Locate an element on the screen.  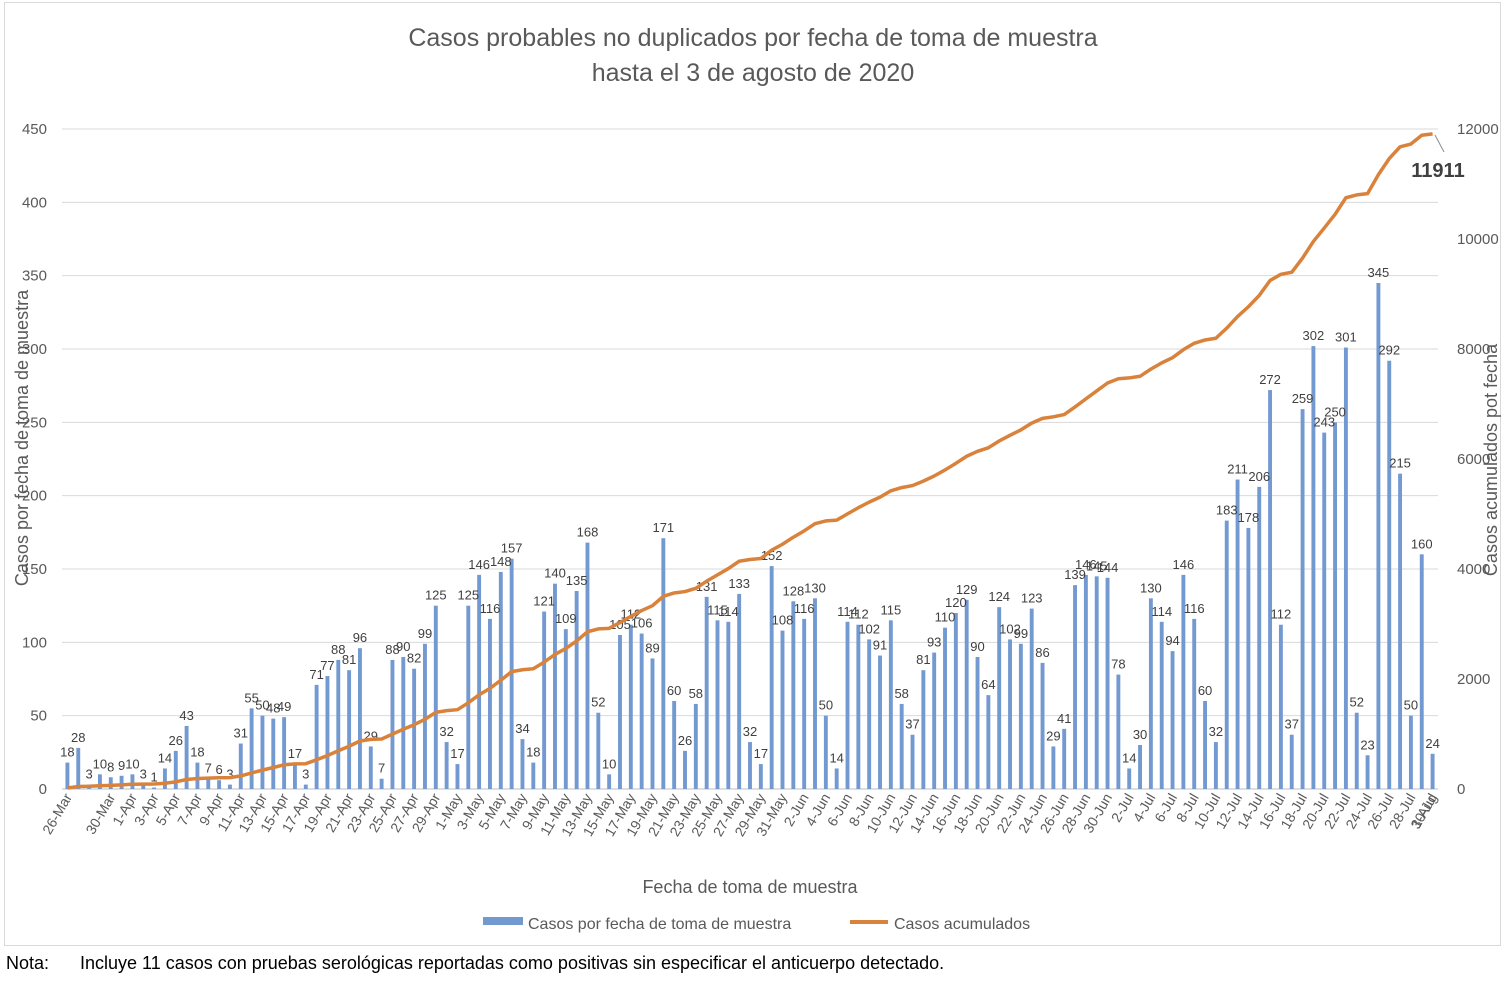
y2-tick-label: 10000 is located at coordinates (1478, 239).